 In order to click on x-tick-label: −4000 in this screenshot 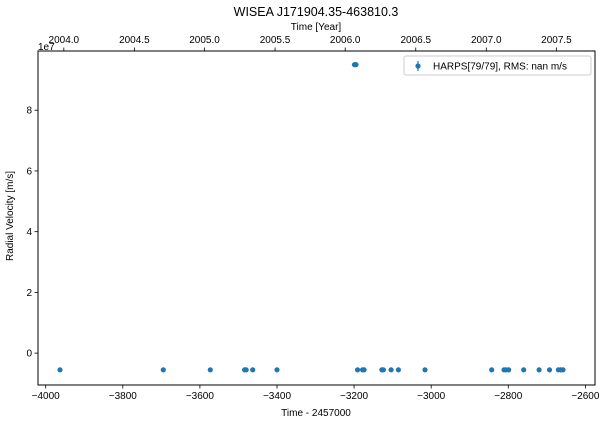, I will do `click(46, 396)`.